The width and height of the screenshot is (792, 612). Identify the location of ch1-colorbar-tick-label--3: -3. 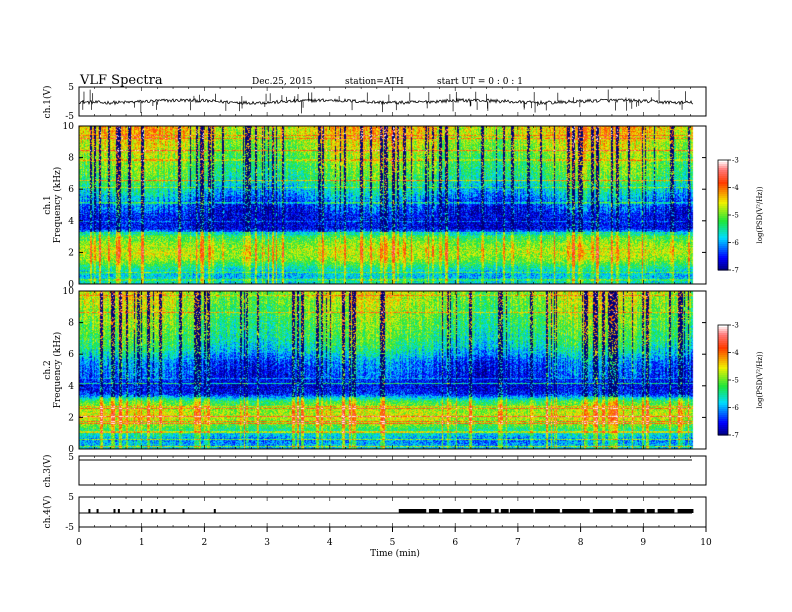
(735, 161).